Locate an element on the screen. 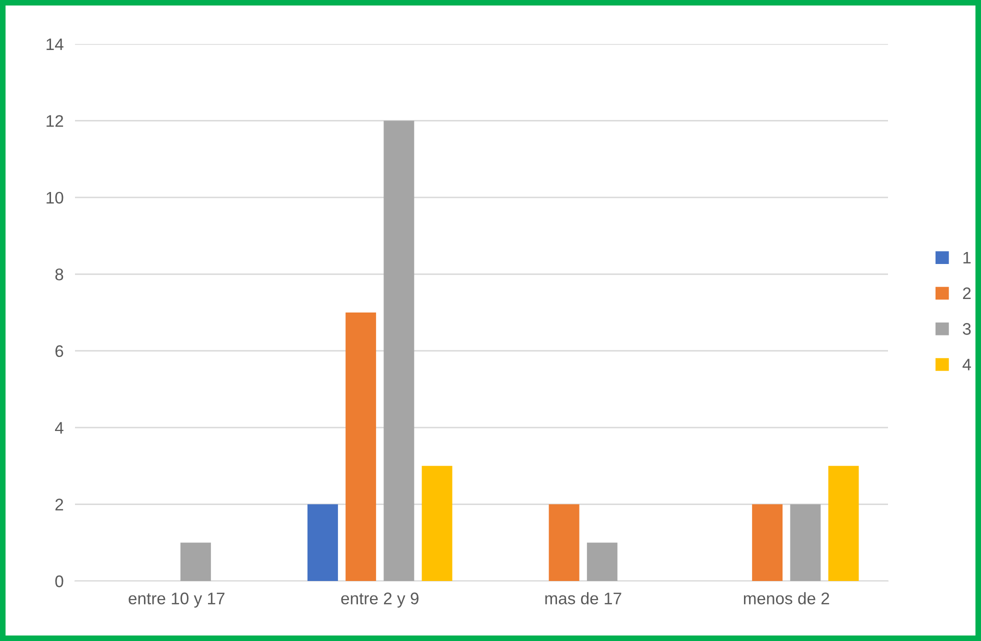 This screenshot has width=981, height=641. y-tick-label: 8 is located at coordinates (59, 274).